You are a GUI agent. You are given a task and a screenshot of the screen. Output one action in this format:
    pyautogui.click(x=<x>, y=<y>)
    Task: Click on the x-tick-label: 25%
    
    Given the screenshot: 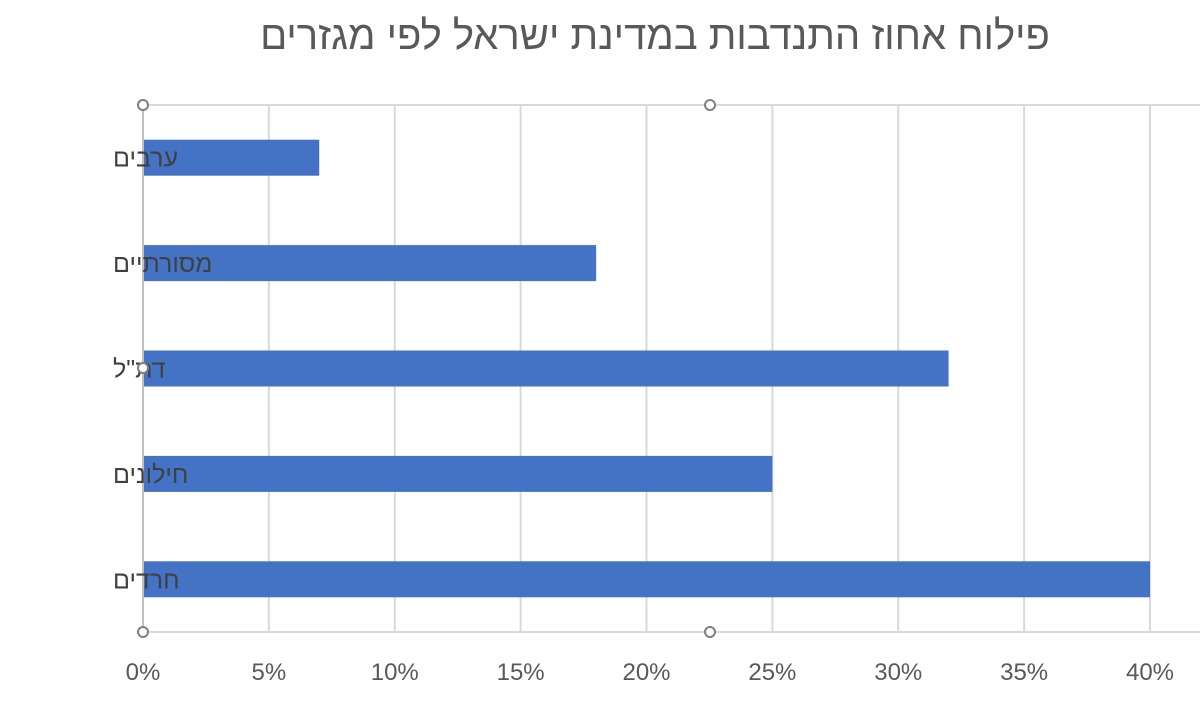 What is the action you would take?
    pyautogui.click(x=772, y=672)
    